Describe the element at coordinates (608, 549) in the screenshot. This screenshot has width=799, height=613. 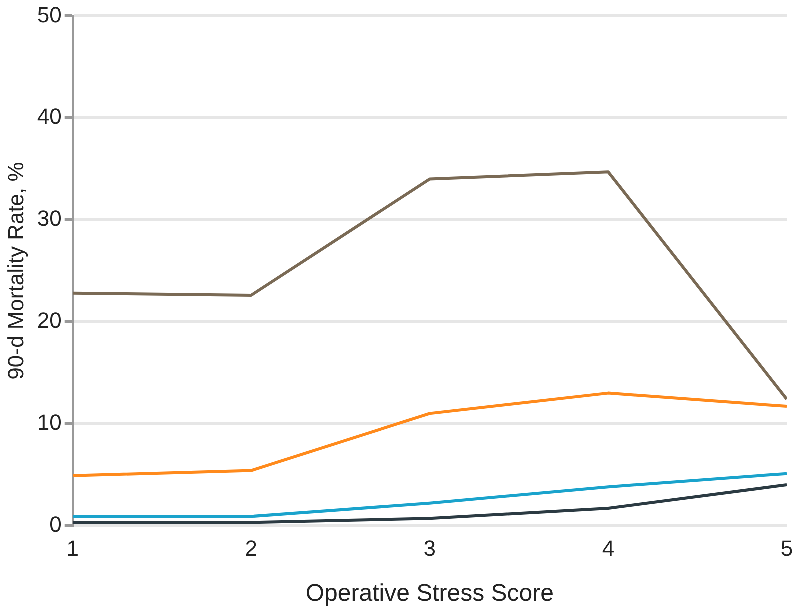
I see `x-tick-label: 4` at that location.